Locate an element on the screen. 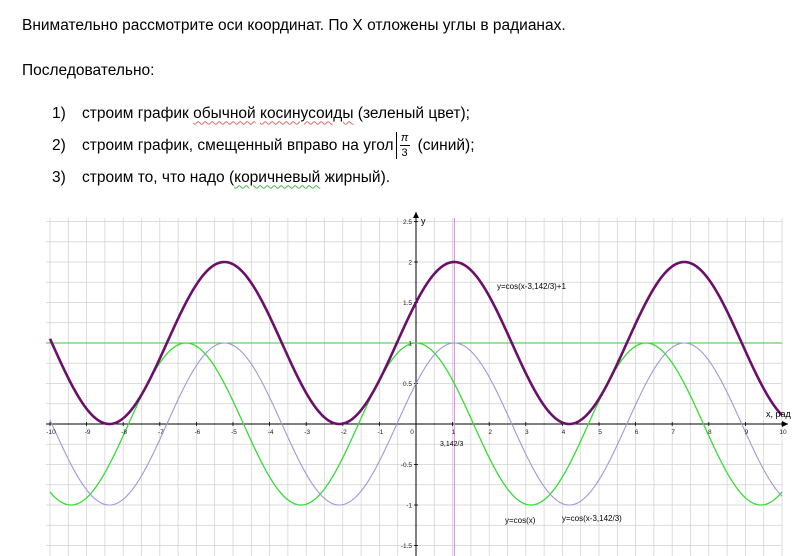 This screenshot has width=800, height=556. x-tick-label: -2 is located at coordinates (344, 432).